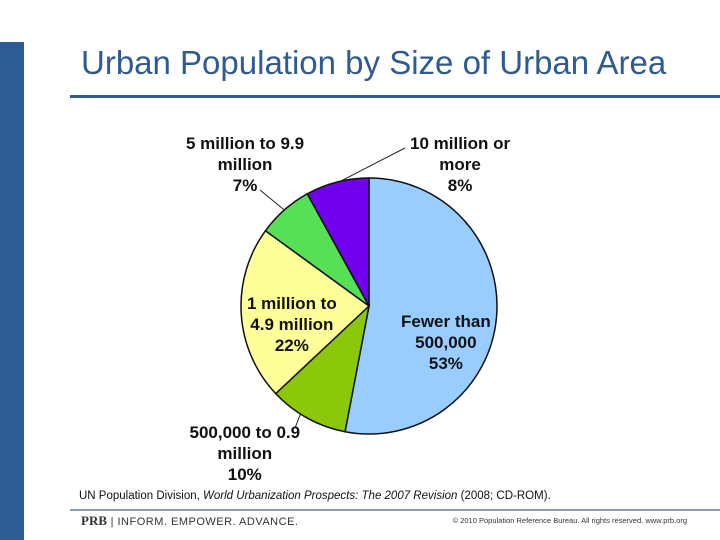 This screenshot has height=540, width=720. Describe the element at coordinates (504, 496) in the screenshot. I see `source-suffix: (2008; CD-ROM).` at that location.